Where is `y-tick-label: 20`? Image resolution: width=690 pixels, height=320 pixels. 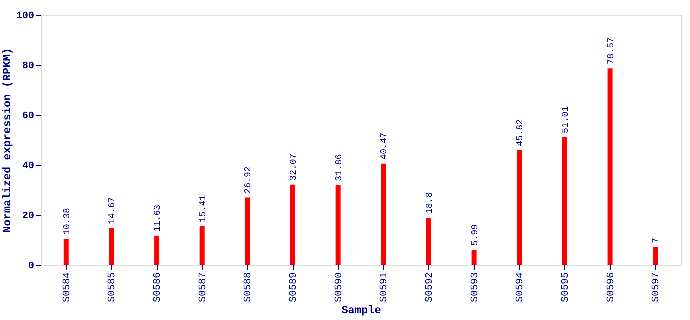 y-tick-label: 20 is located at coordinates (28, 217).